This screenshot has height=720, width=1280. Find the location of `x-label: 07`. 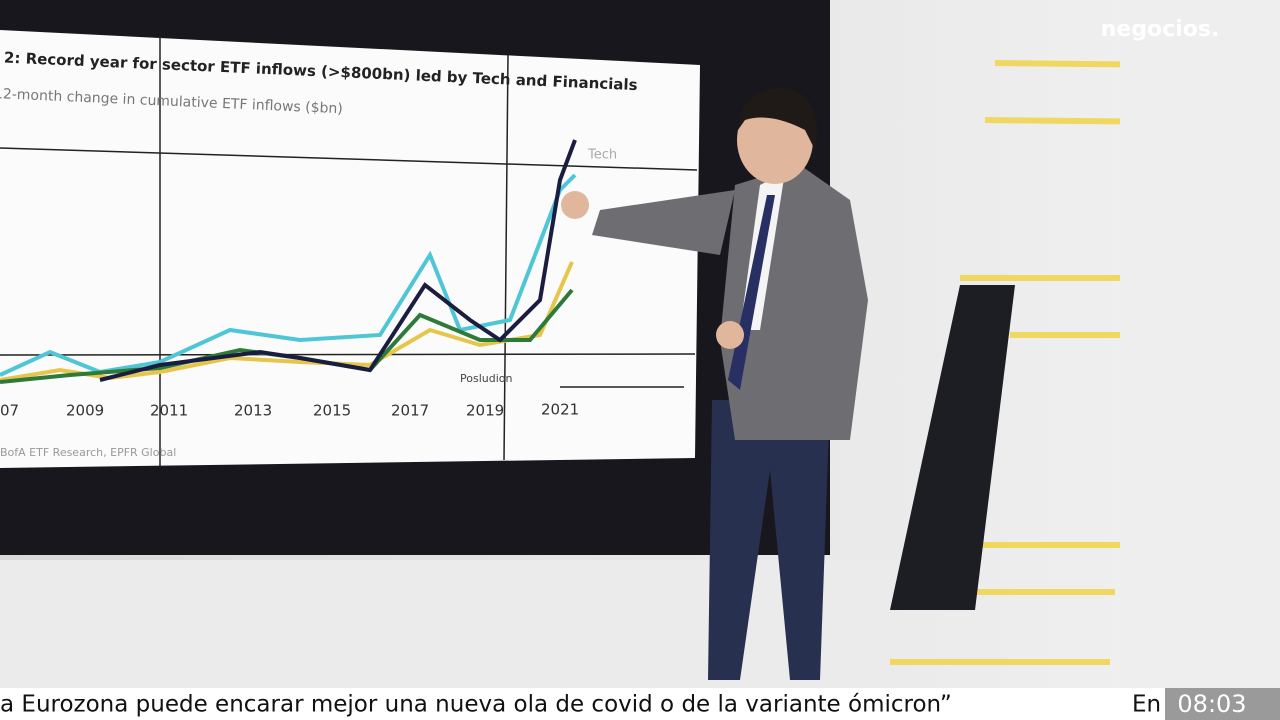

x-label: 07 is located at coordinates (9, 411).